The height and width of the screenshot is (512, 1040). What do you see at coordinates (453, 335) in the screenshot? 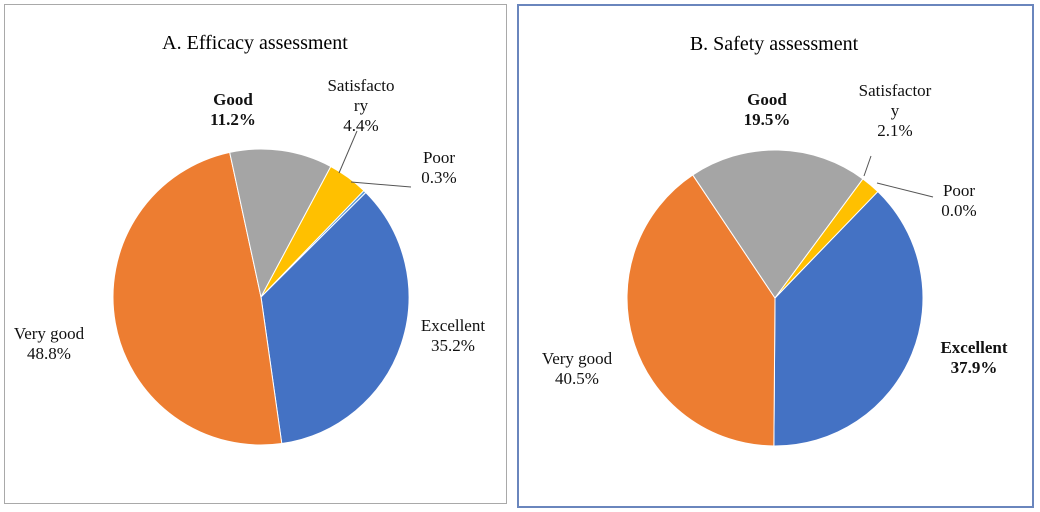
I see `data-label-excellent: Excellent 35.2%` at bounding box center [453, 335].